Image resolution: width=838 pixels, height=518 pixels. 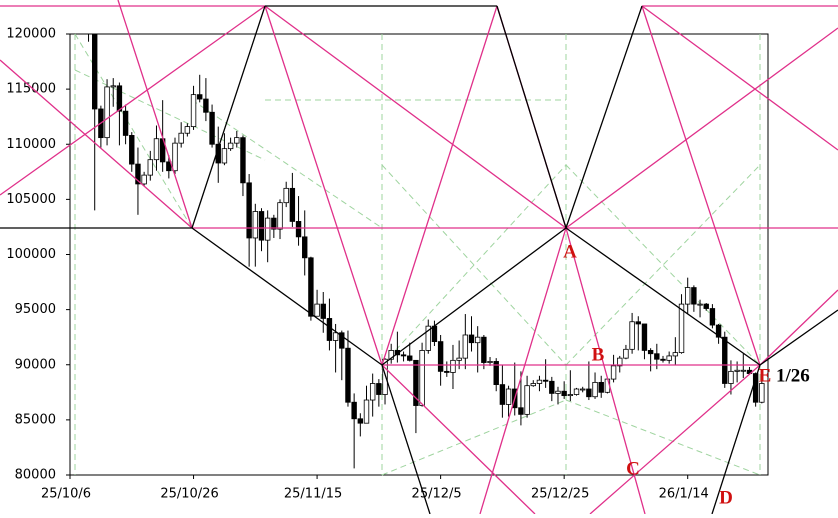 I want to click on x-tick-label: 25/12/25, so click(x=560, y=494).